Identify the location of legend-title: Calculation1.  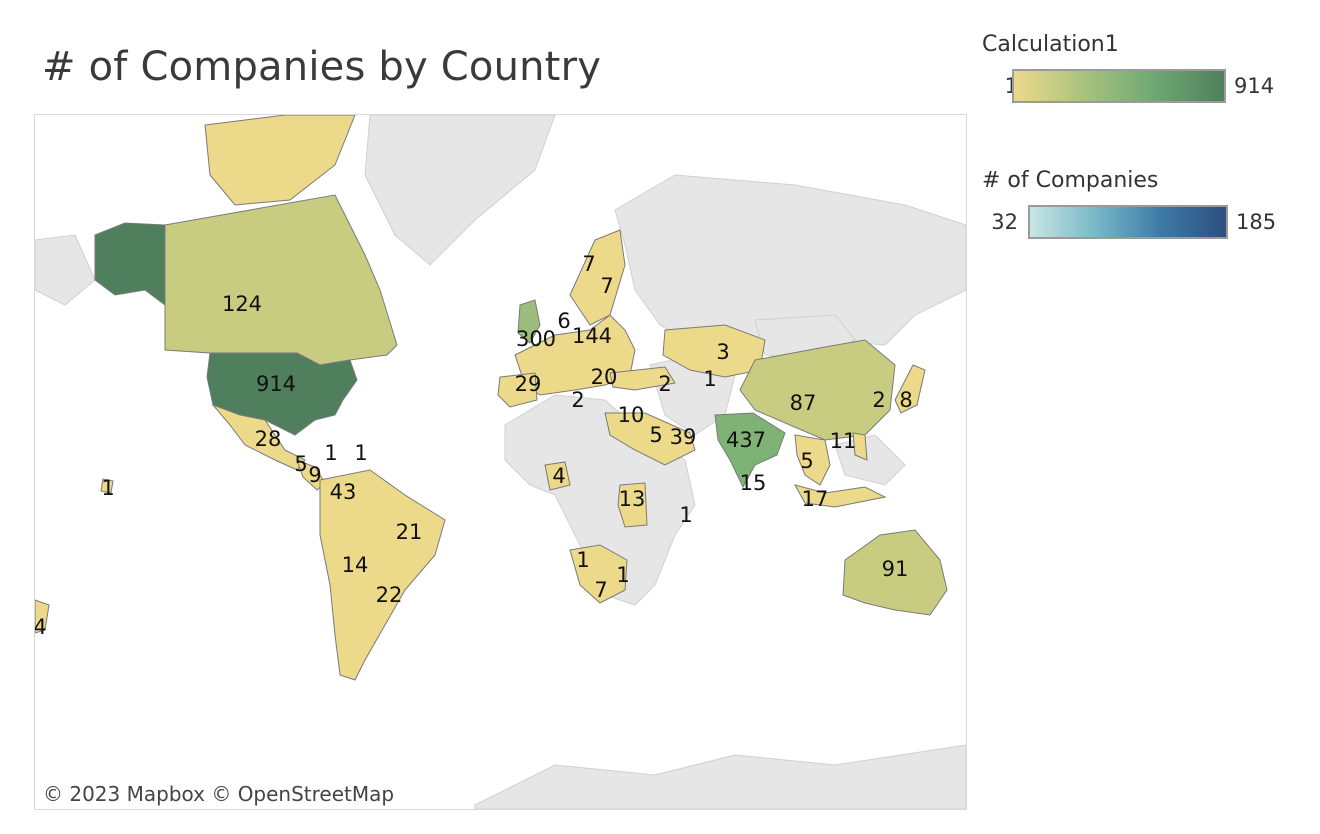
(1050, 44).